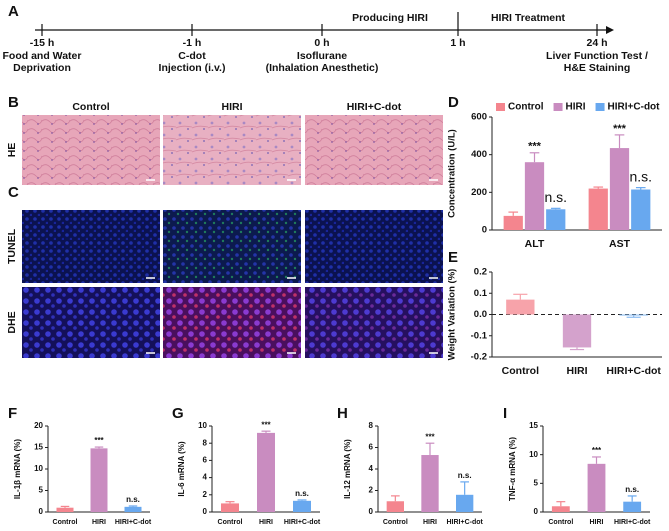  Describe the element at coordinates (536, 482) in the screenshot. I see `y-tick-label: 5` at that location.